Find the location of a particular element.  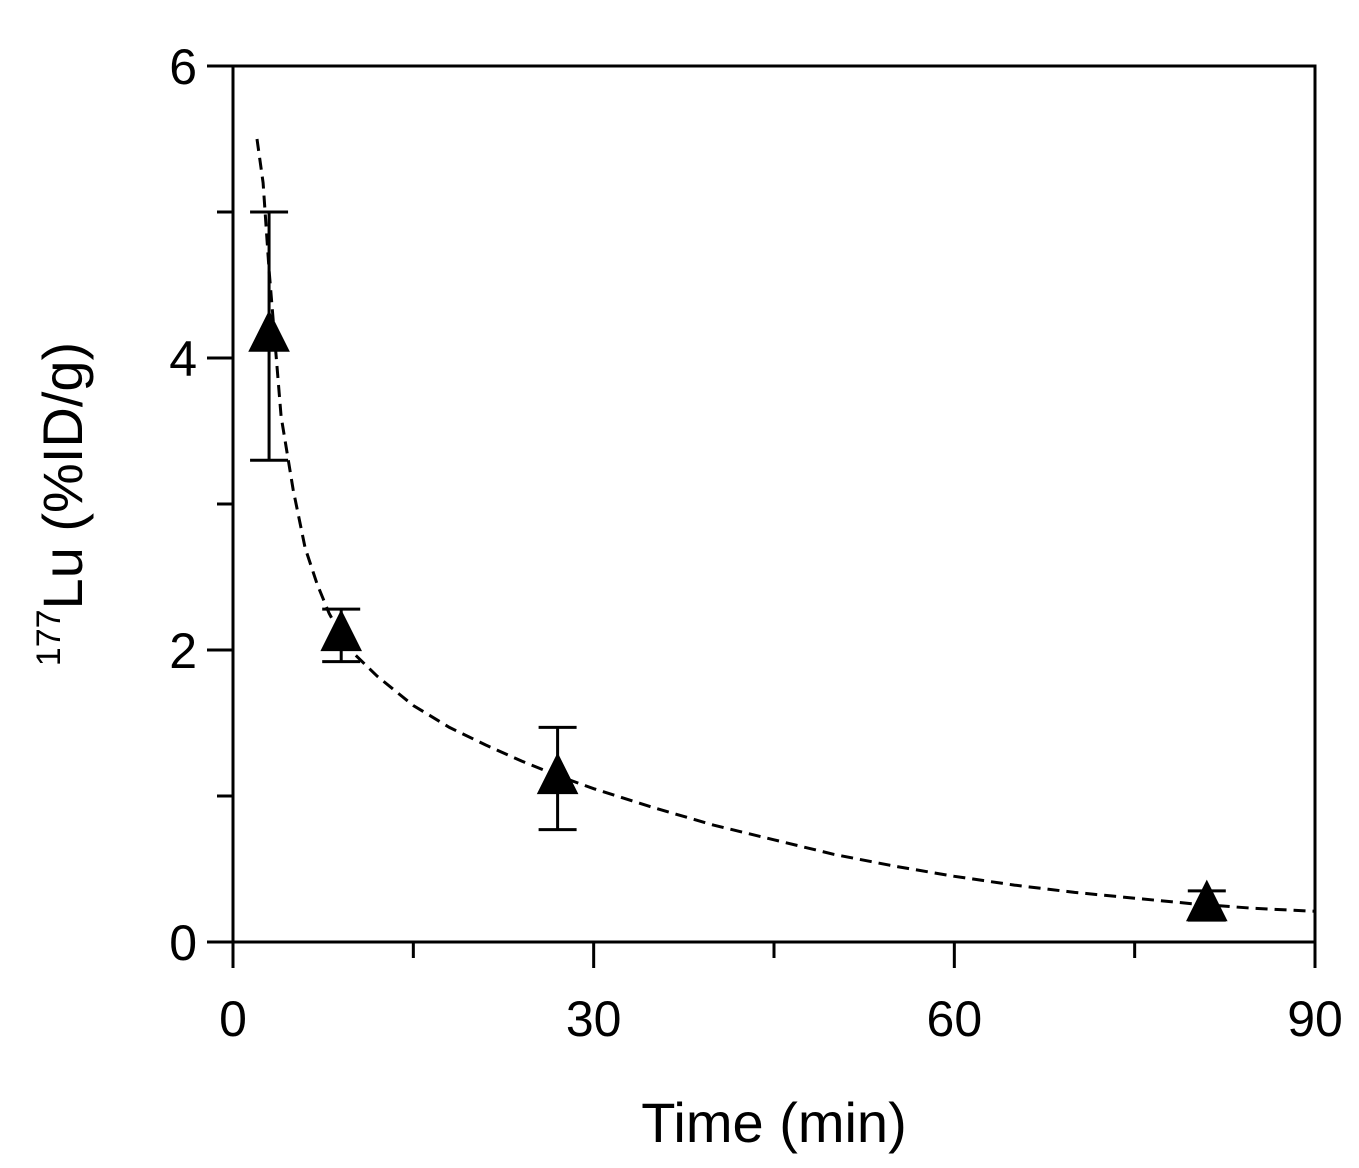

x-axis-title: Time (min) is located at coordinates (773, 1122).